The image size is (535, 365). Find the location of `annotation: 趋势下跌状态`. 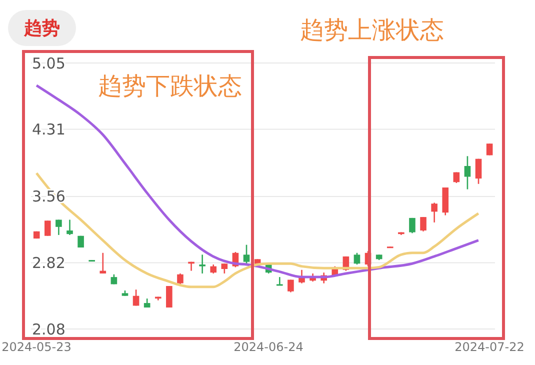

annotation: 趋势下跌状态 is located at coordinates (170, 86).